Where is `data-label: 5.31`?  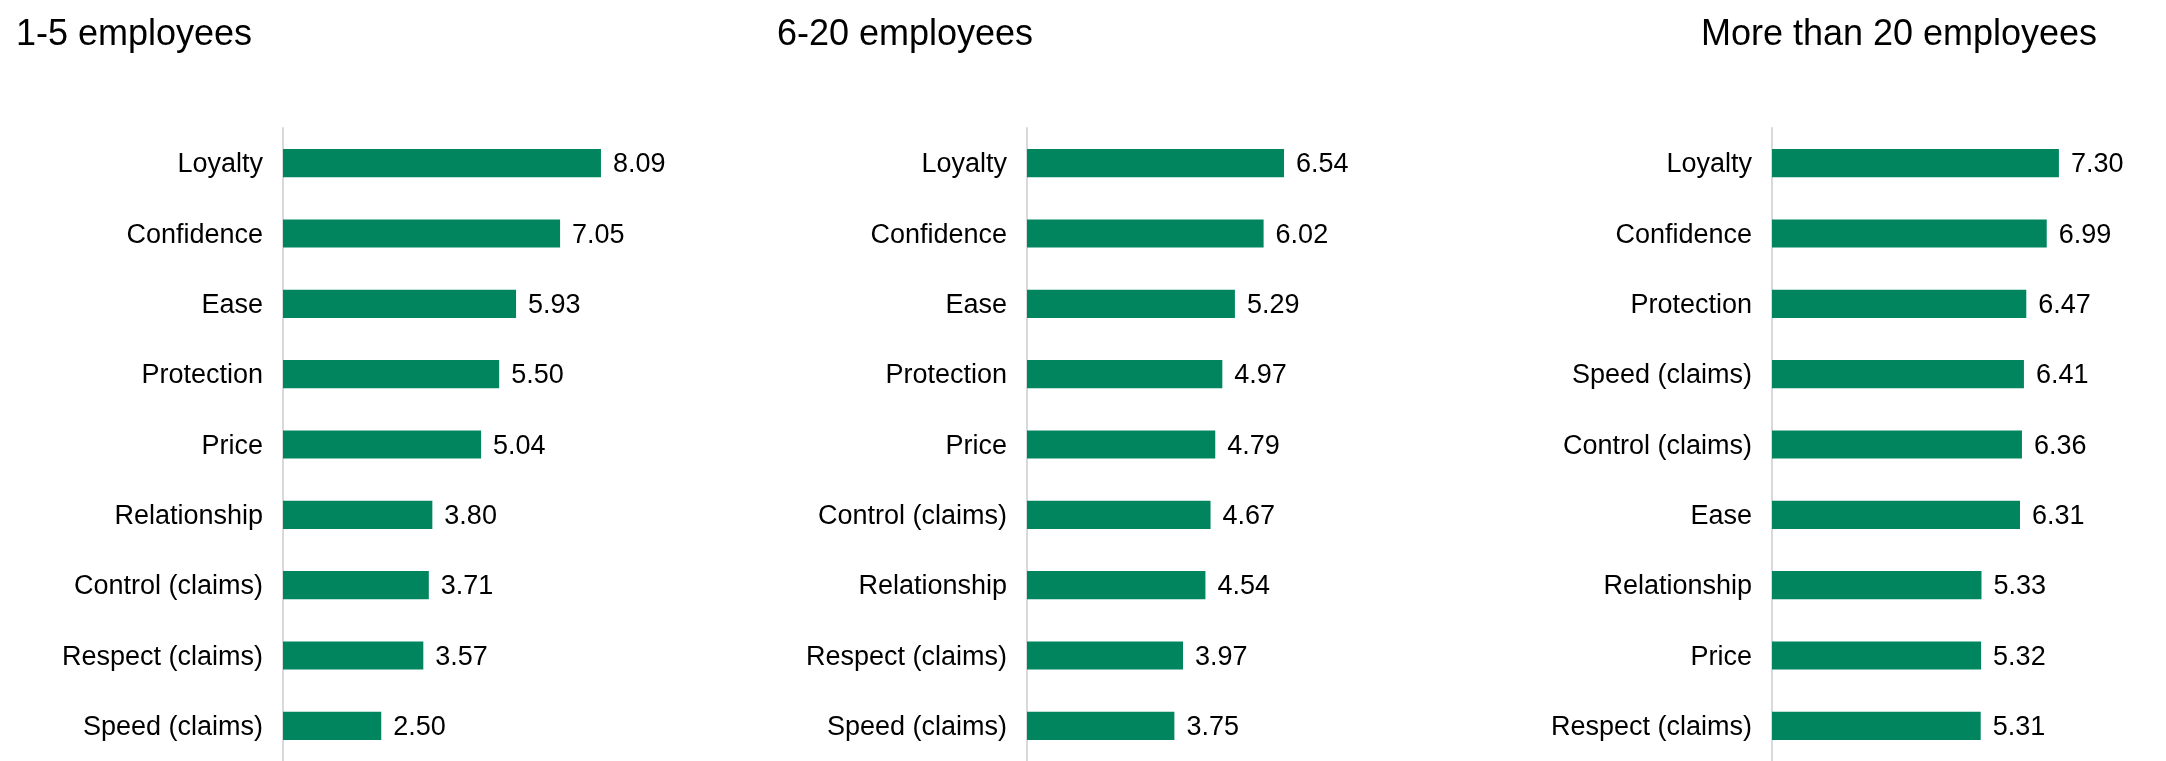
data-label: 5.31 is located at coordinates (2019, 725).